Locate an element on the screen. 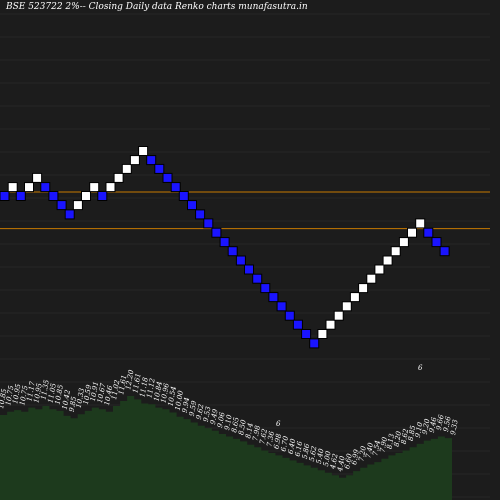  area-value-label: 10.67 is located at coordinates (101, 393).